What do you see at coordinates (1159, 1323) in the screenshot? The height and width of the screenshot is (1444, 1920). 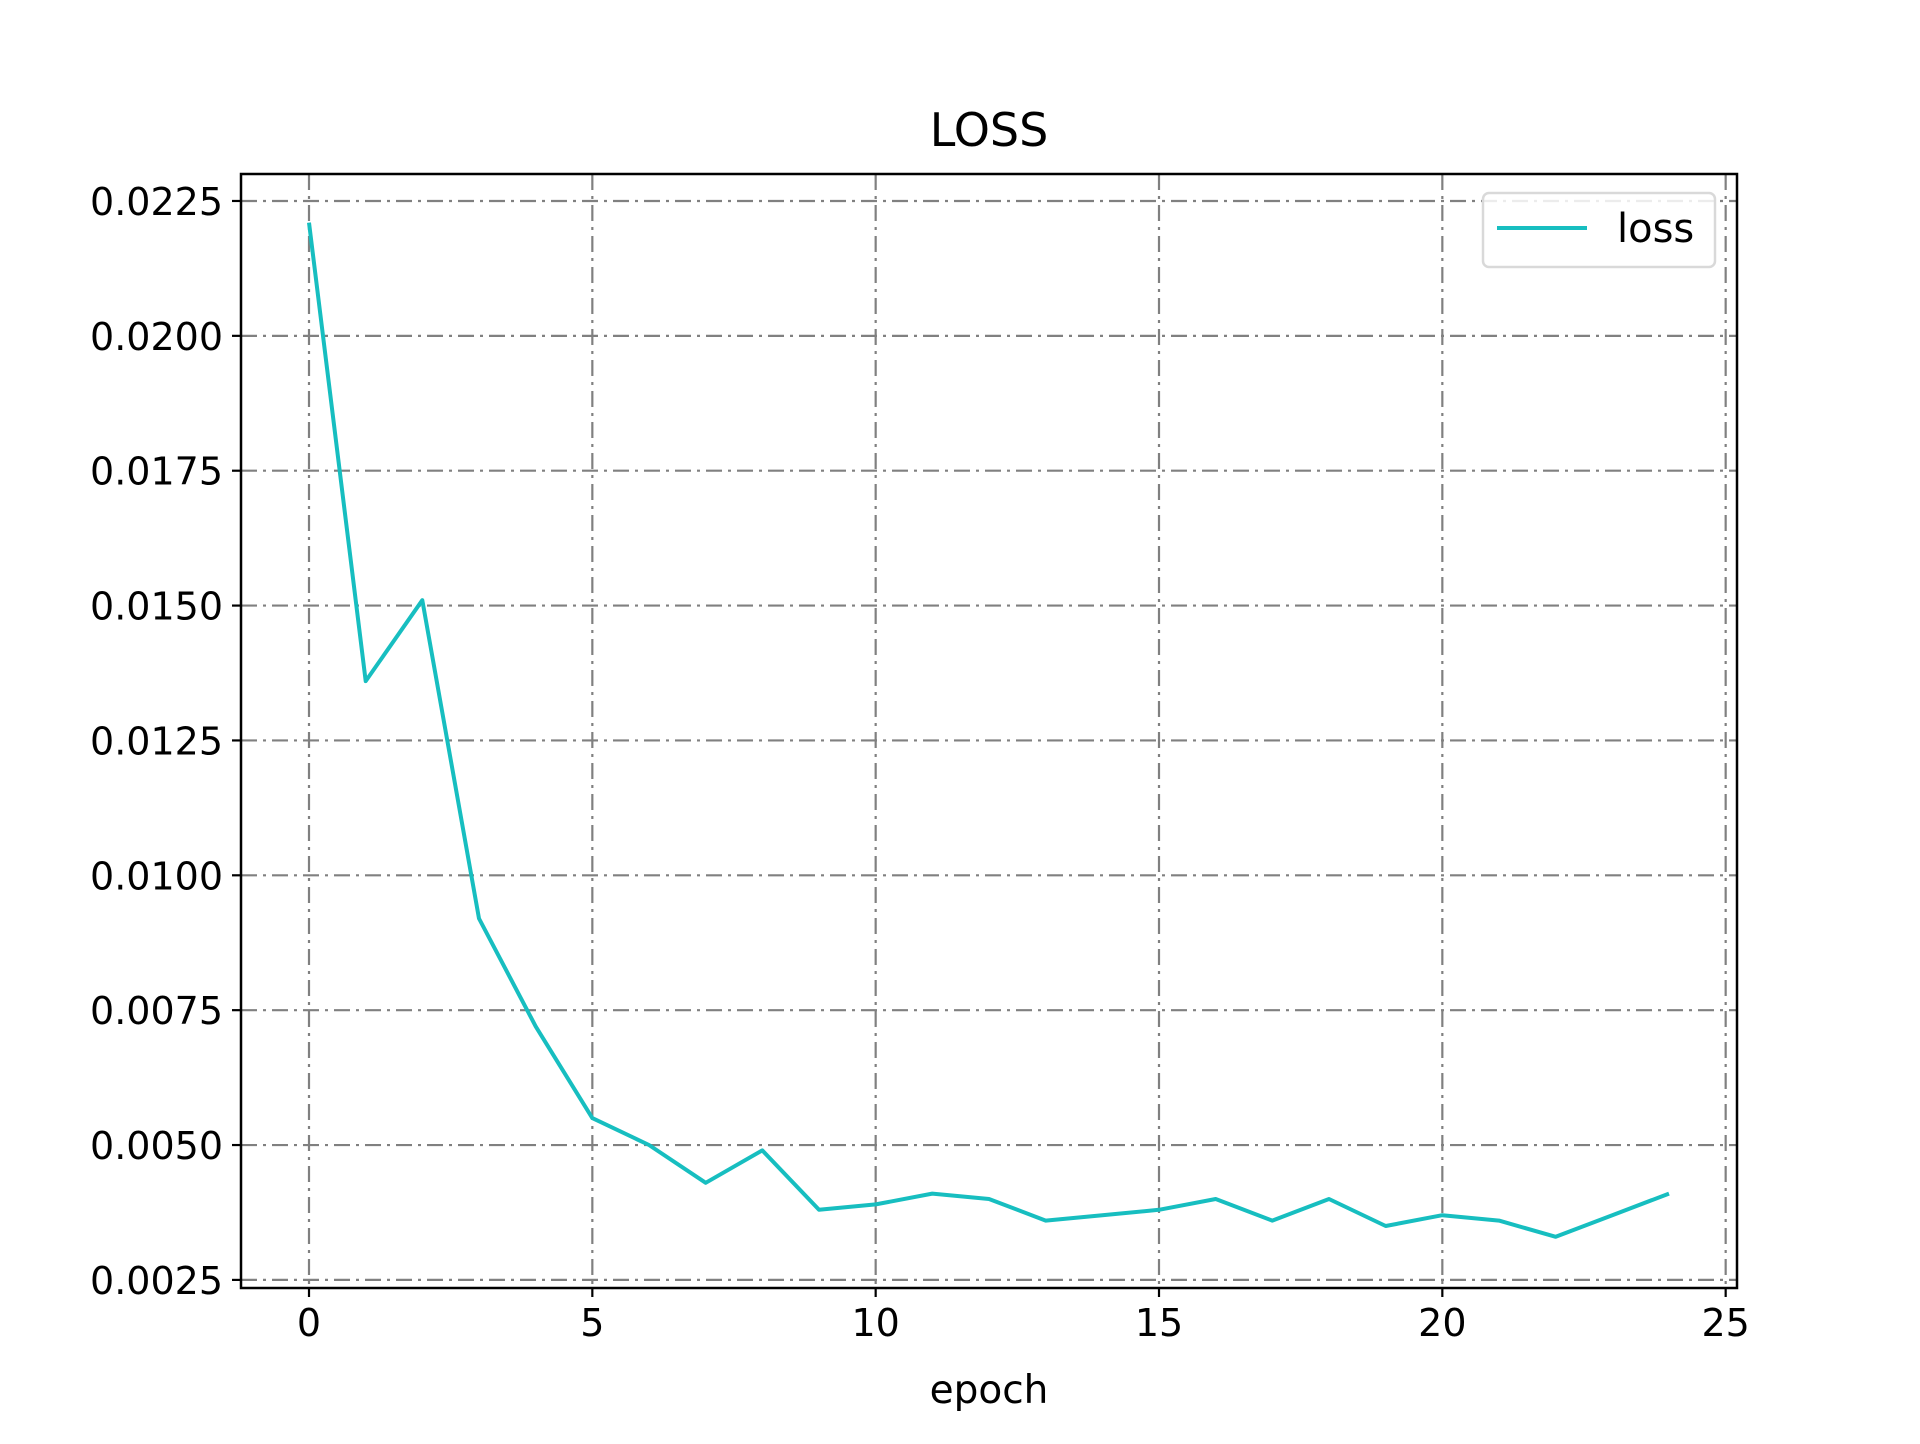 I see `x-tick-label: 15` at bounding box center [1159, 1323].